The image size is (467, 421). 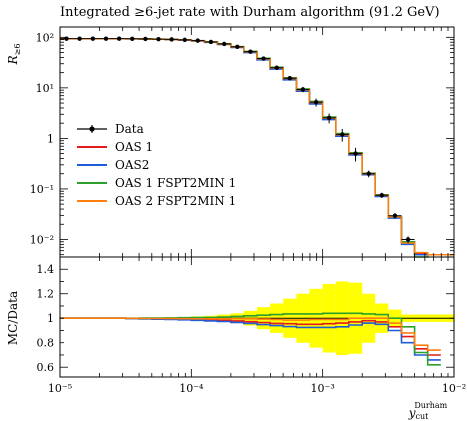 I want to click on legend-entry: Data, so click(x=110, y=129).